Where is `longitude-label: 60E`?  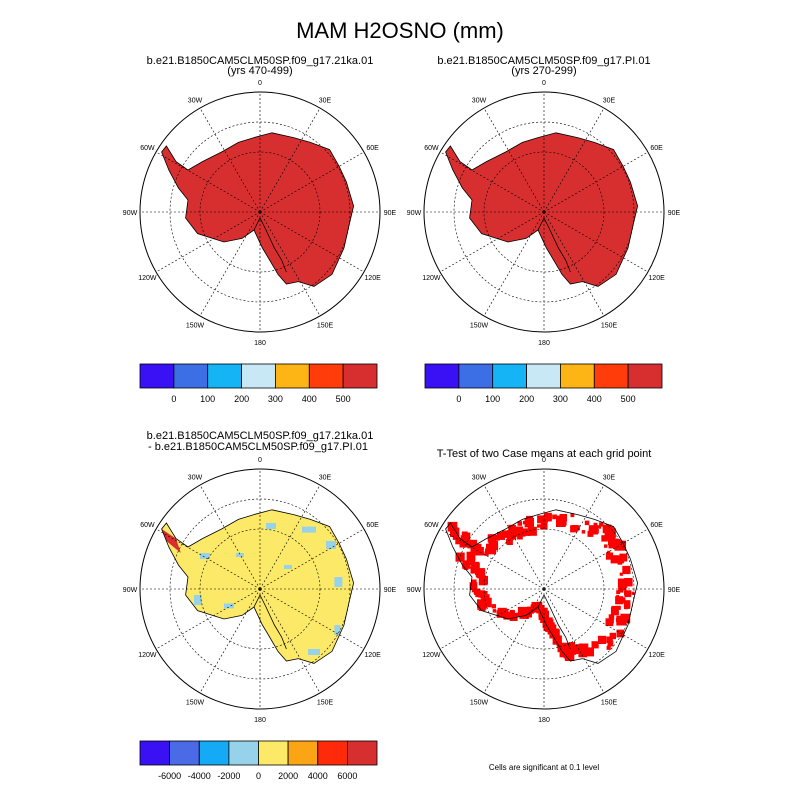
longitude-label: 60E is located at coordinates (656, 148).